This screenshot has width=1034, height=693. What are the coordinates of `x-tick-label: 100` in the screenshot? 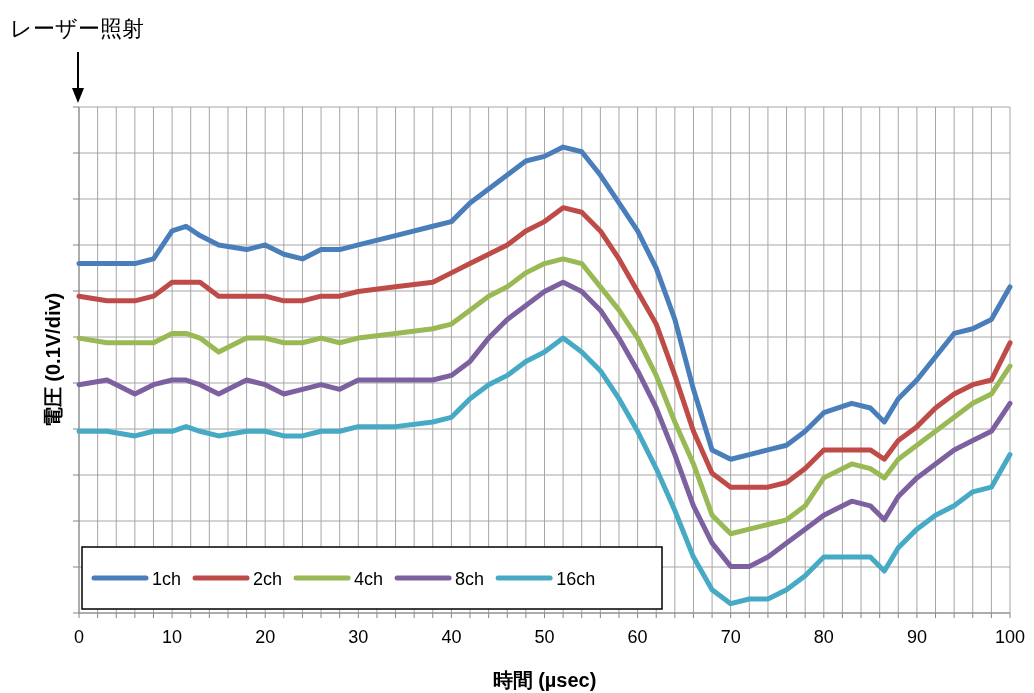 It's located at (1010, 637).